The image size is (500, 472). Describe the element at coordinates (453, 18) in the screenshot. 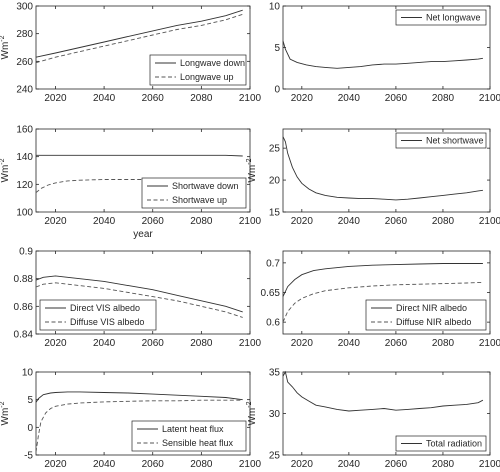

I see `legend-entry: Net longwave` at that location.